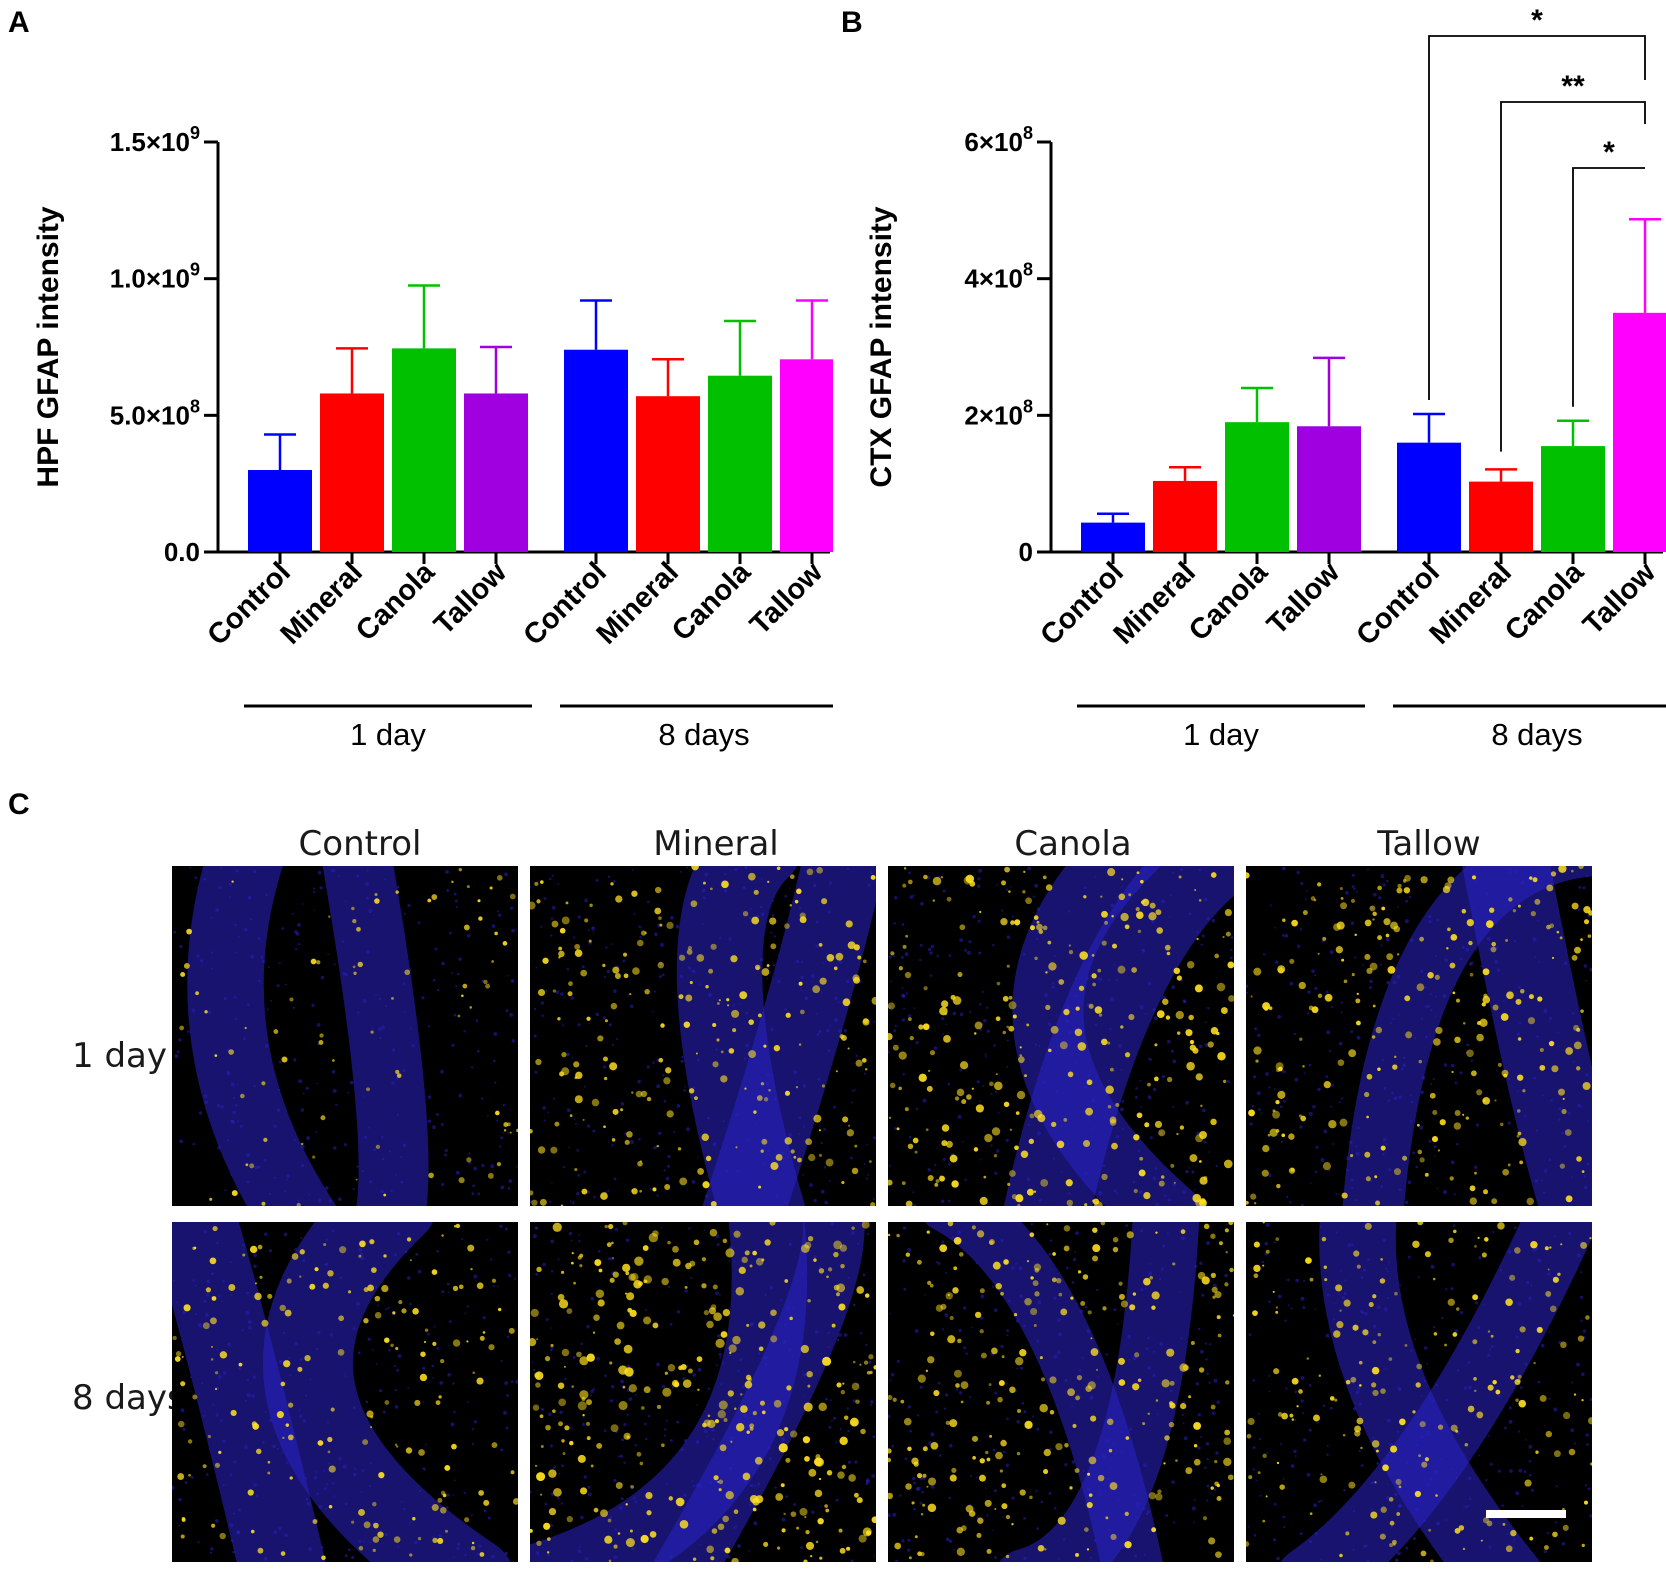  Describe the element at coordinates (852, 22) in the screenshot. I see `panel-letter-b: B` at that location.